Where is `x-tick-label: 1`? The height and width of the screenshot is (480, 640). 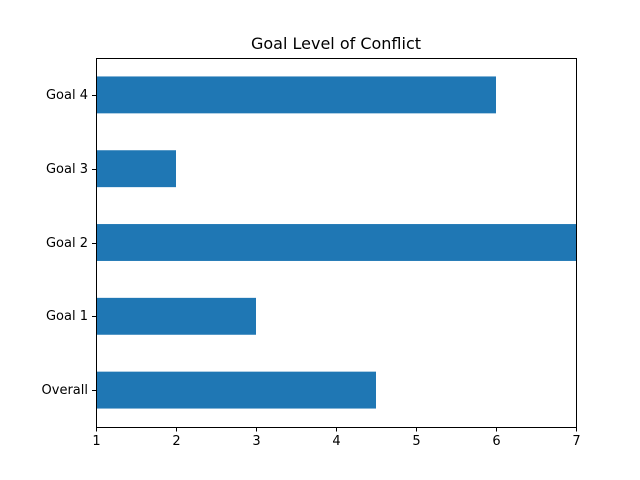
x-tick-label: 1 is located at coordinates (96, 441).